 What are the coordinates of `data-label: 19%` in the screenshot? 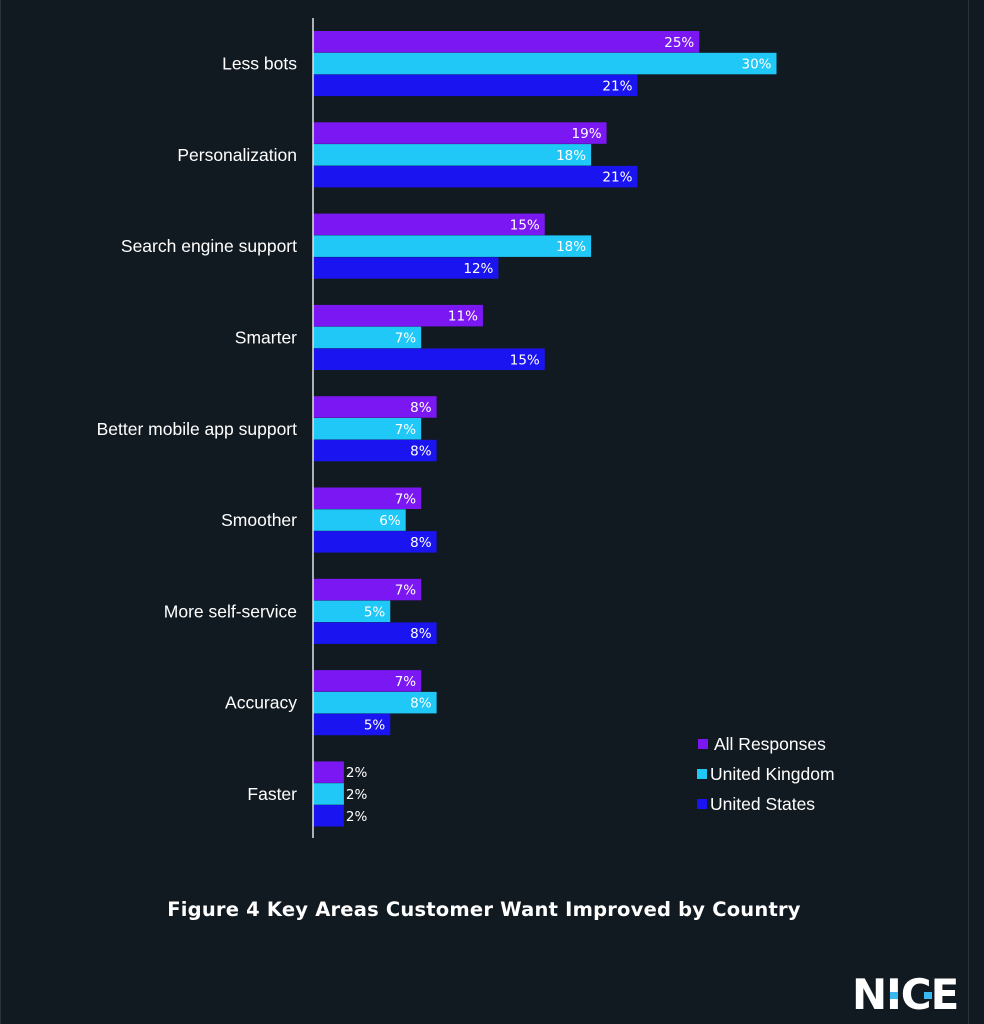 It's located at (587, 134).